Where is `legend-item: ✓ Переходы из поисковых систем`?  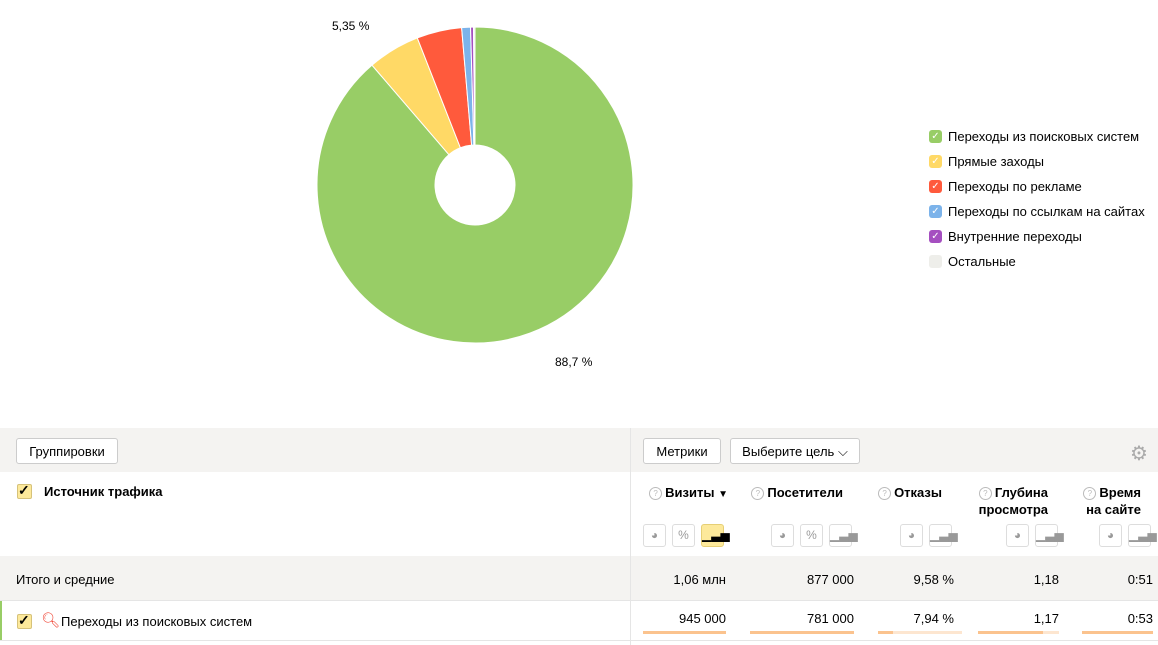
legend-item: ✓ Переходы из поисковых систем is located at coordinates (1037, 136).